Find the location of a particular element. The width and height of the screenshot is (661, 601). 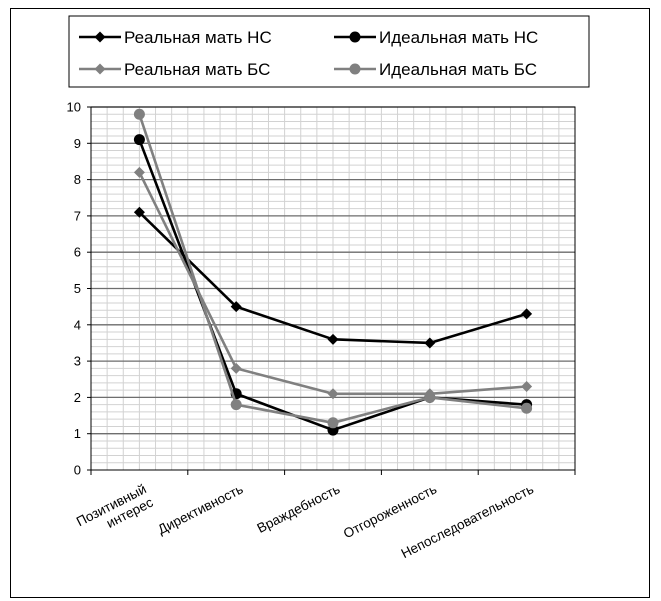

y-tick-label: 5 is located at coordinates (77, 288).